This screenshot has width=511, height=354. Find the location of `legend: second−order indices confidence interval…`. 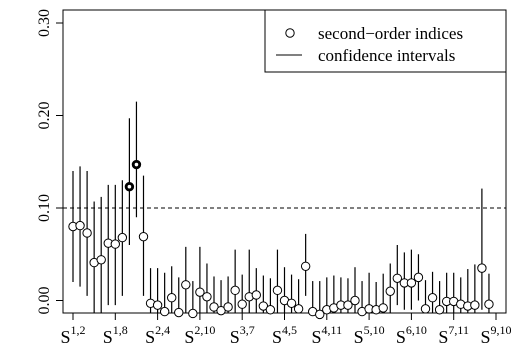

legend: second−order indices confidence interval… is located at coordinates (385, 41).